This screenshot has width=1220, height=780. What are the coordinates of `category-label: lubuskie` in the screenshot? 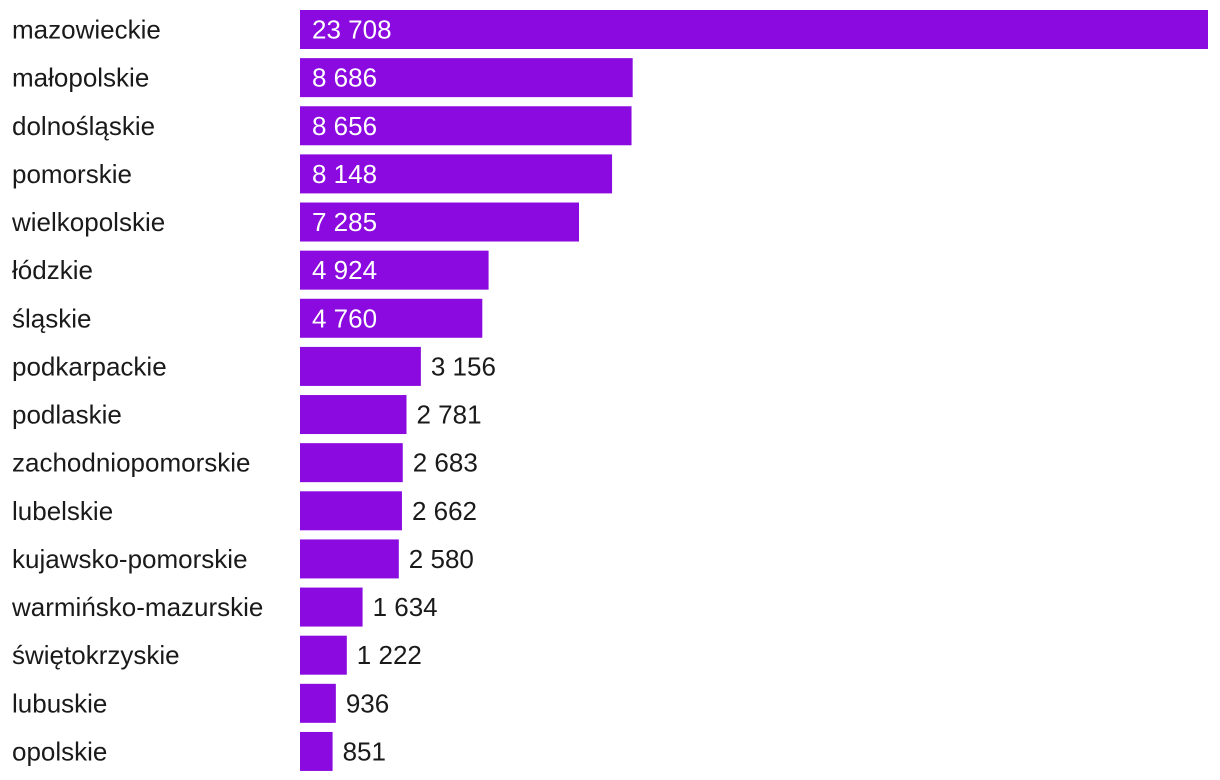 It's located at (59, 703).